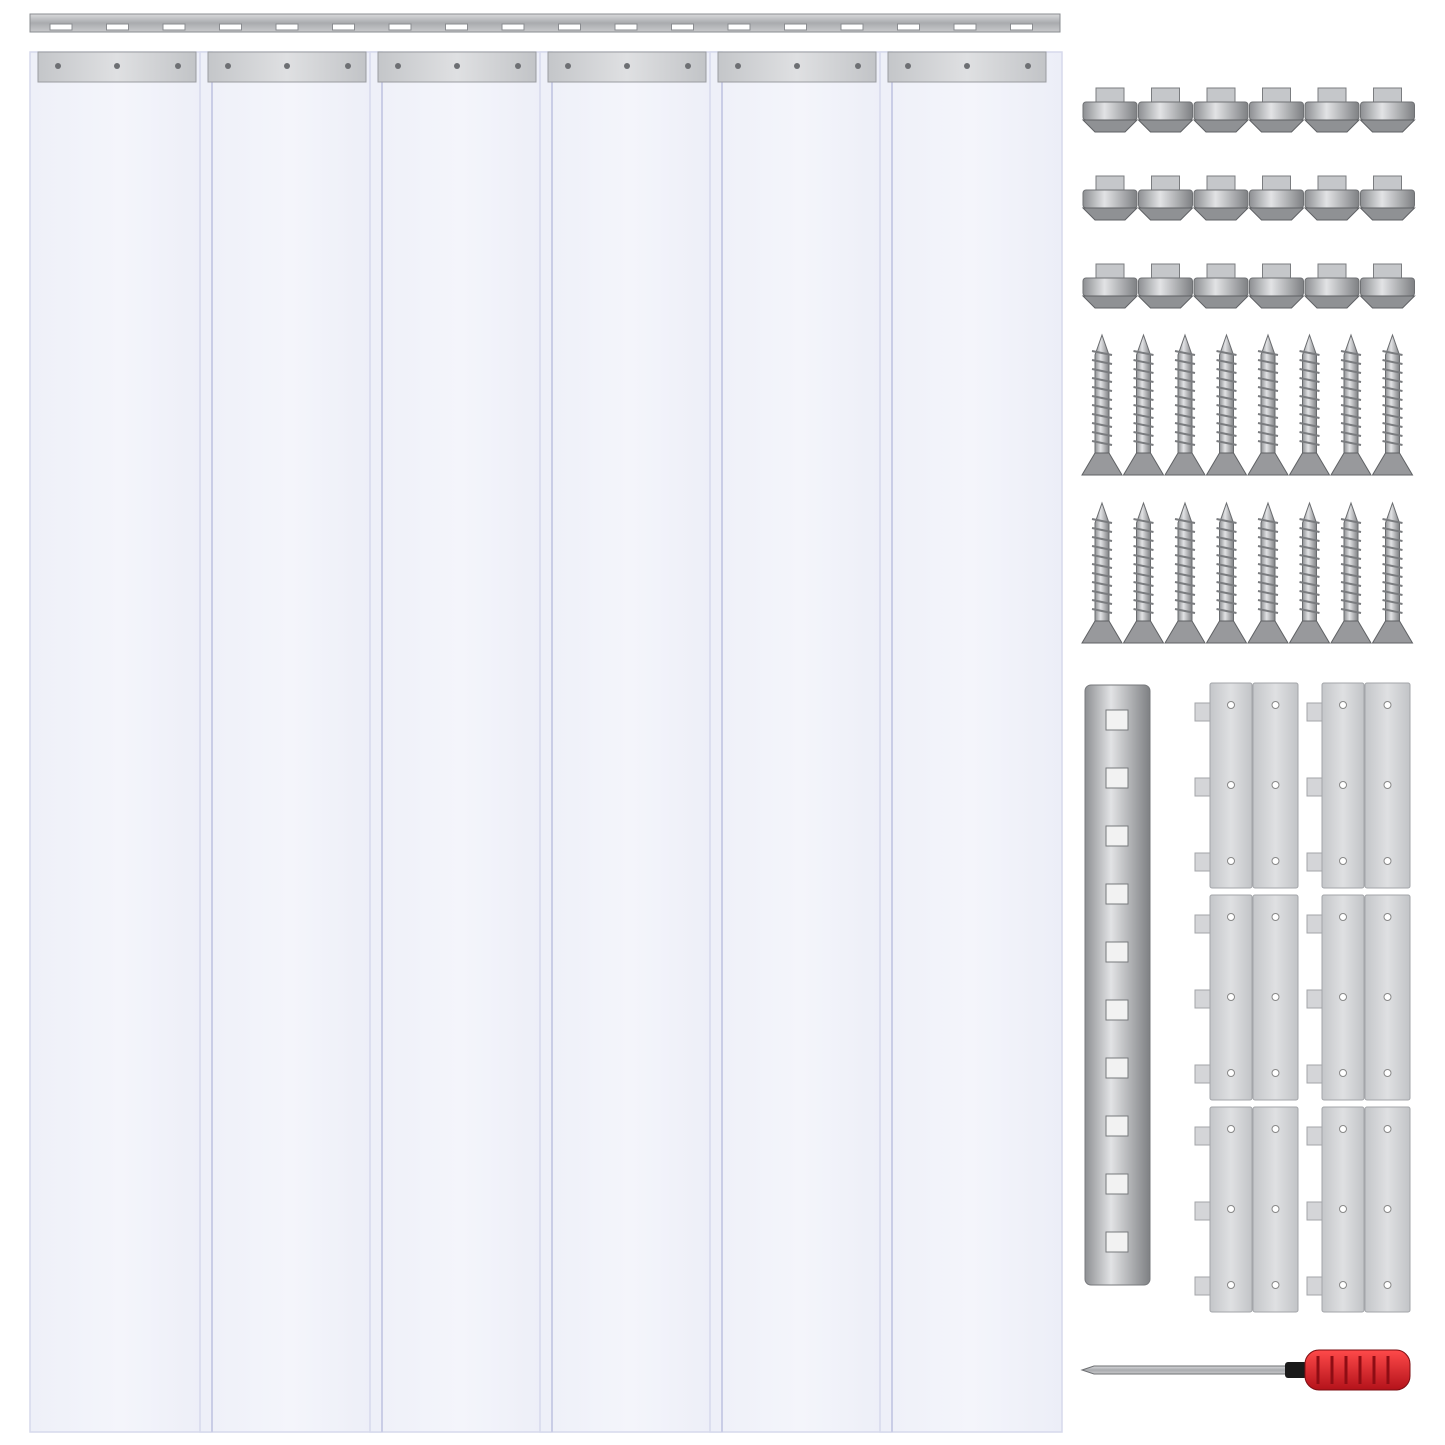  I want to click on strip-plate, so click(627, 67).